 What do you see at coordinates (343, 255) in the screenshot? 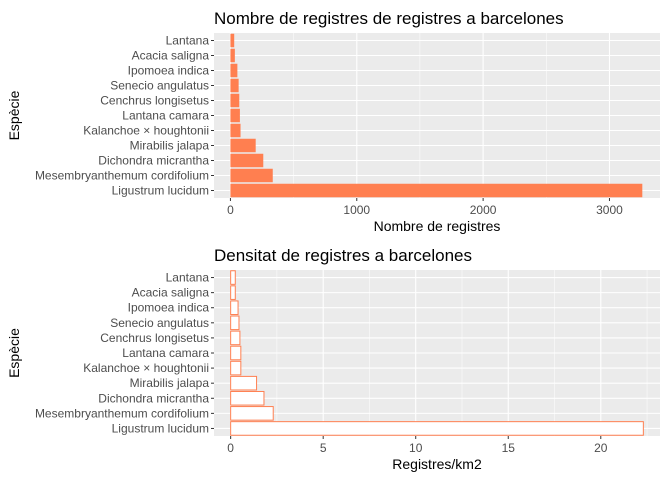
I see `chart-title: Densitat de registres a barcelones` at bounding box center [343, 255].